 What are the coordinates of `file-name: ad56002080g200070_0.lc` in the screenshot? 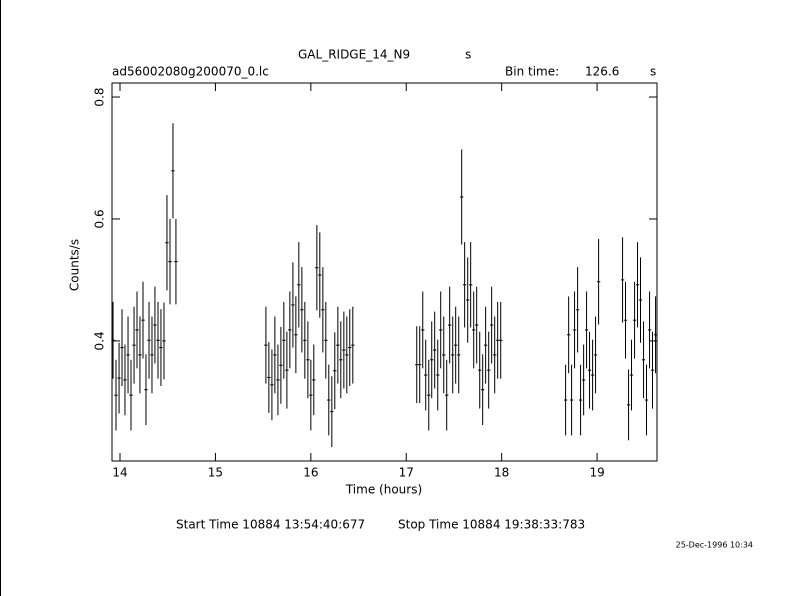 It's located at (190, 72).